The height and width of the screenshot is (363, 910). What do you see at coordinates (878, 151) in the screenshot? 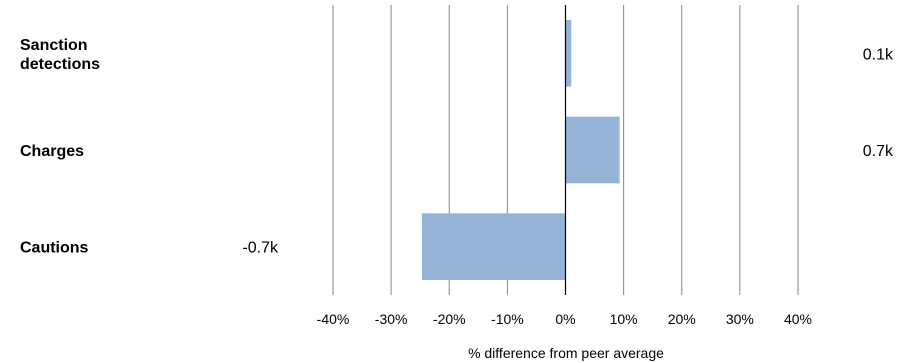
I see `value-label: 0.7k` at bounding box center [878, 151].